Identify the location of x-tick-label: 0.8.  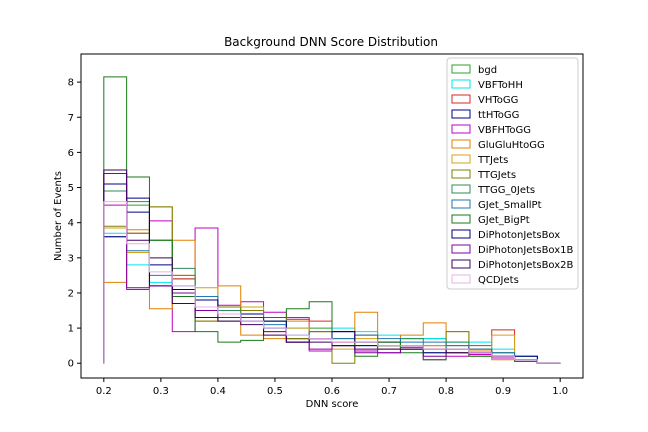
(446, 391).